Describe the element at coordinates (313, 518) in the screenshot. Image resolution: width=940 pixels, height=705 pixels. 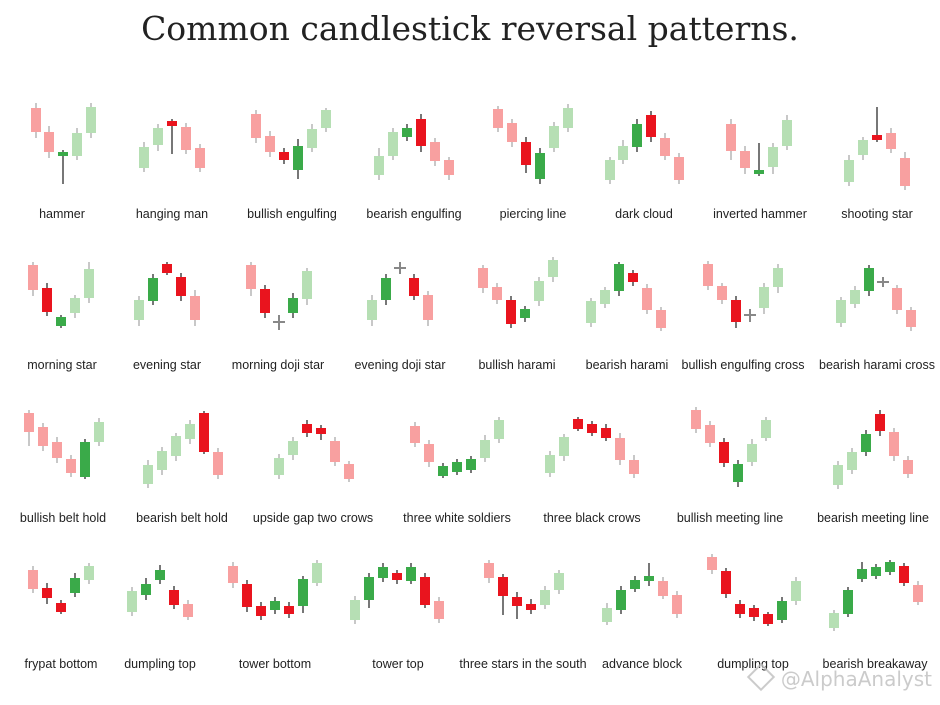
I see `pattern-label: upside gap two crows` at that location.